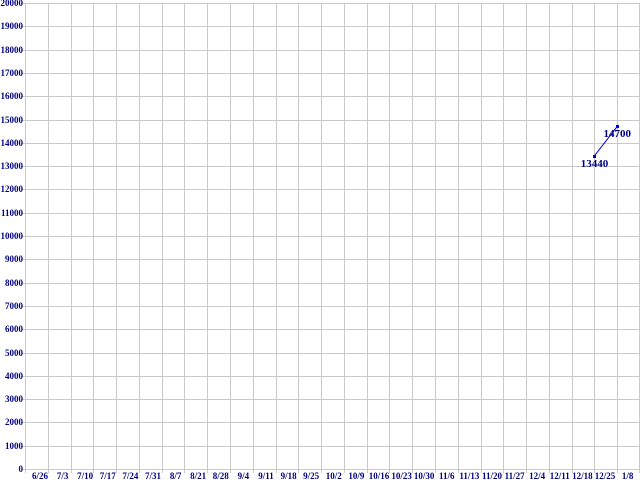  What do you see at coordinates (14, 305) in the screenshot?
I see `y-axis-label: 7000` at bounding box center [14, 305].